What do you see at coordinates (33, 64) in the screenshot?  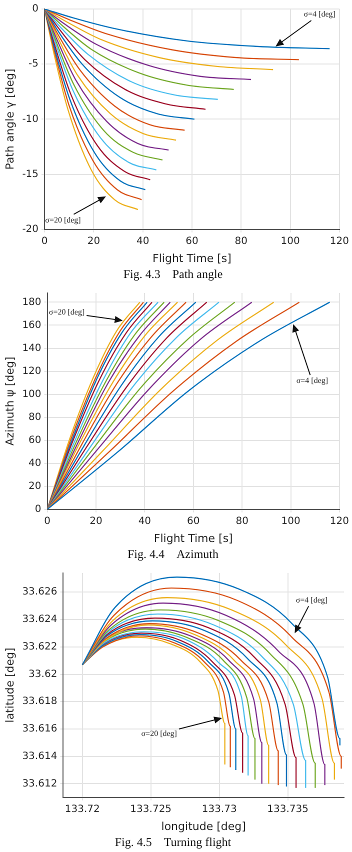 I see `y-tick-label: -5` at bounding box center [33, 64].